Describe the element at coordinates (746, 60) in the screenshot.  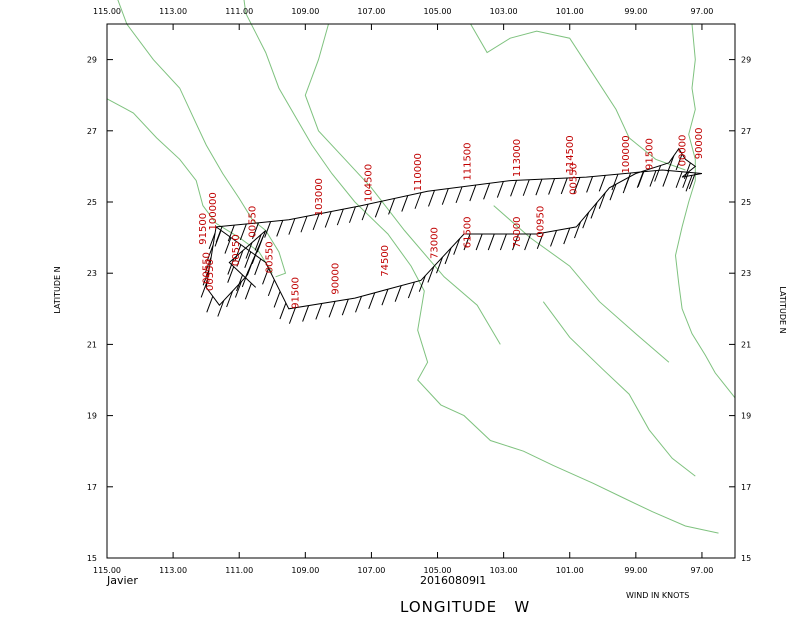
I see `lat-tick-label-right: 29` at that location.